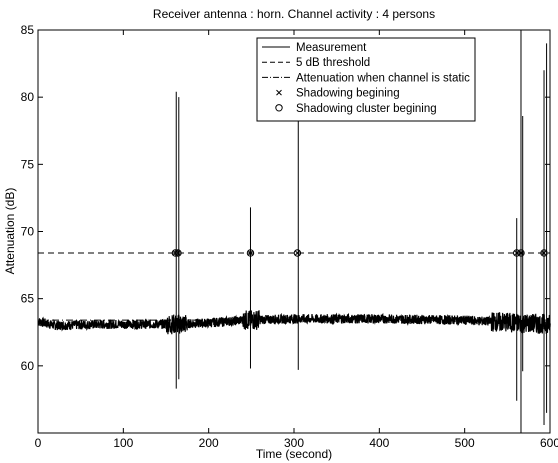  What do you see at coordinates (294, 454) in the screenshot?
I see `x-axis-label: Time (second)` at bounding box center [294, 454].